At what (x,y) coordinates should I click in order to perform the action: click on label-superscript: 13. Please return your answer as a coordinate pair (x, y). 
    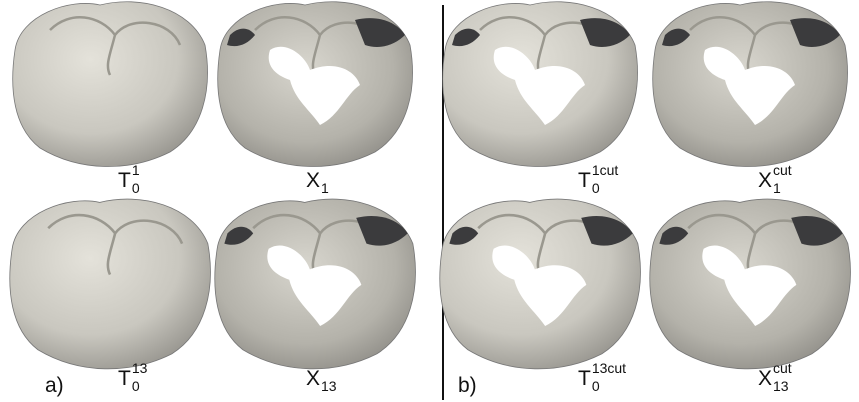
    Looking at the image, I should click on (140, 368).